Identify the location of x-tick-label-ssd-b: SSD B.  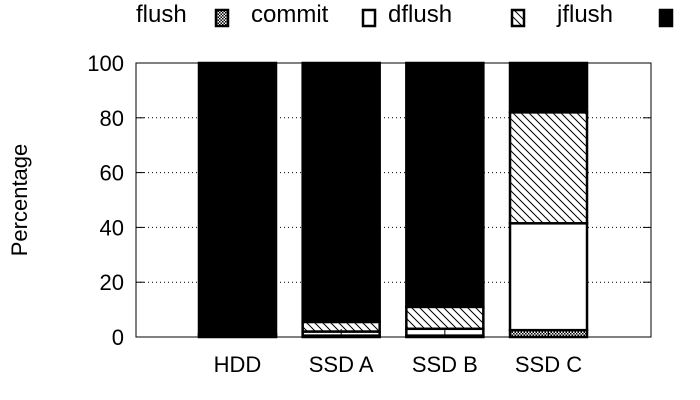
(445, 364).